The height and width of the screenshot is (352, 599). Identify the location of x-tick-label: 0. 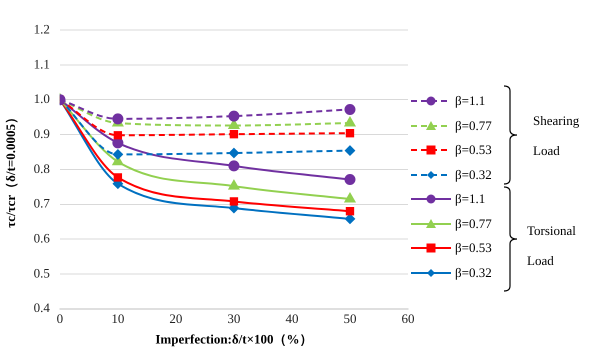
(60, 318).